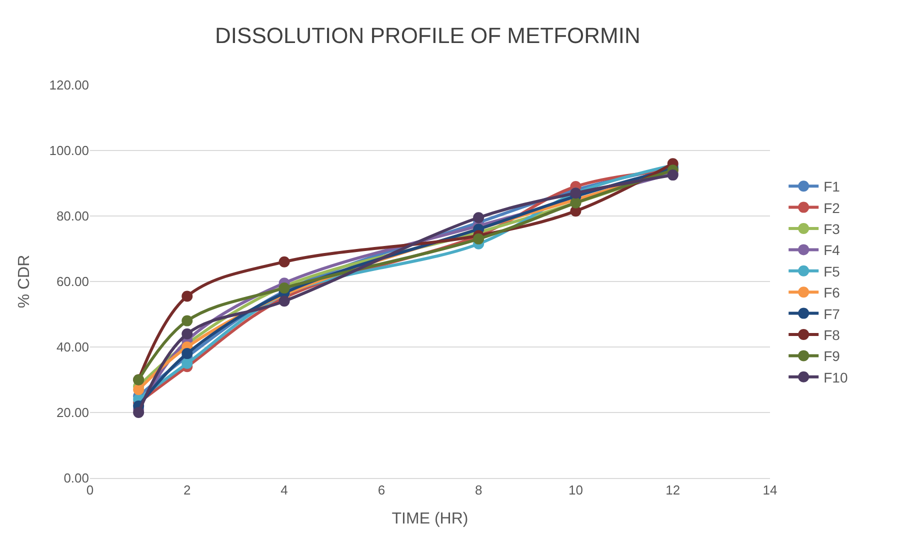 The width and height of the screenshot is (910, 548). What do you see at coordinates (72, 347) in the screenshot?
I see `y-tick-label: 40.00` at bounding box center [72, 347].